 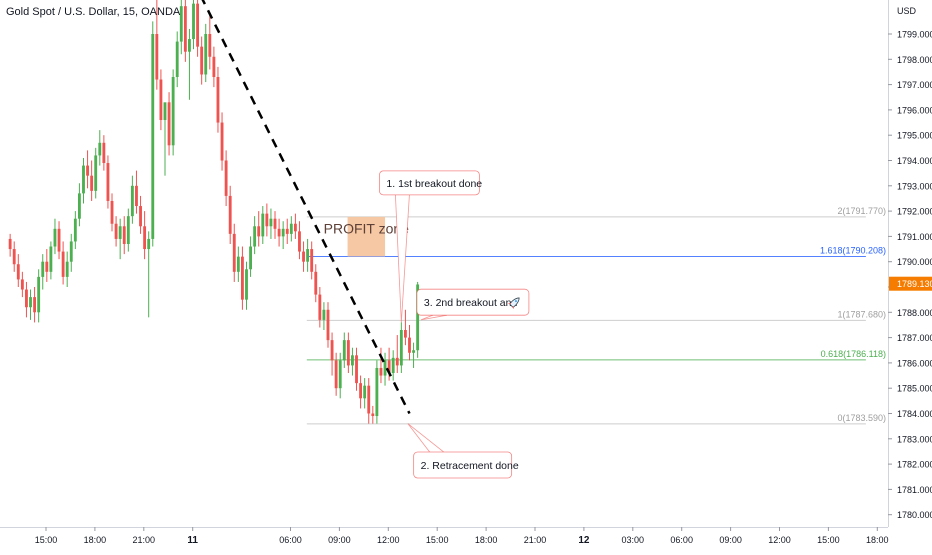 I want to click on price-tick-label: 1784.000, so click(x=914, y=414).